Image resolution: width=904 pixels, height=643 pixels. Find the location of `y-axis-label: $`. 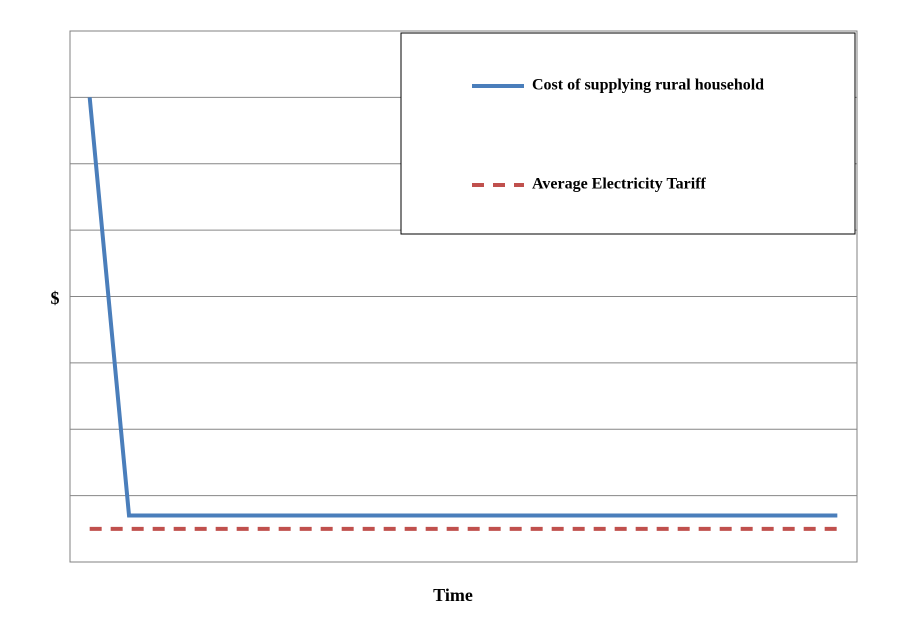

y-axis-label: $ is located at coordinates (55, 298).